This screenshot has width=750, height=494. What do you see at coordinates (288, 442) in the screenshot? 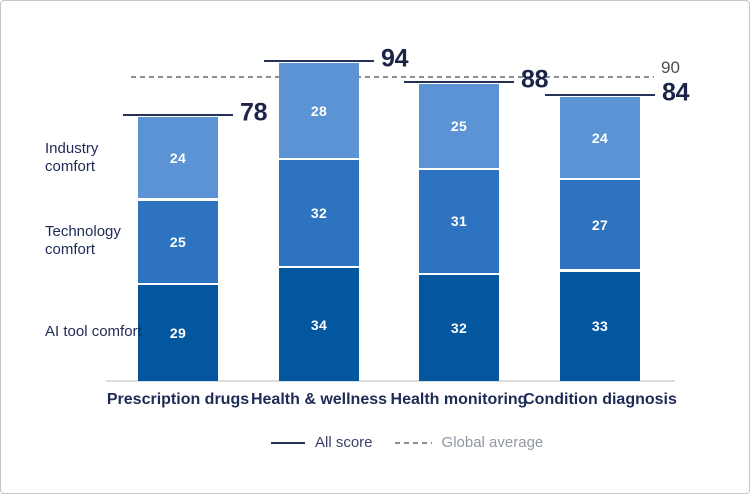
I see `solid-line-swatch` at bounding box center [288, 442].